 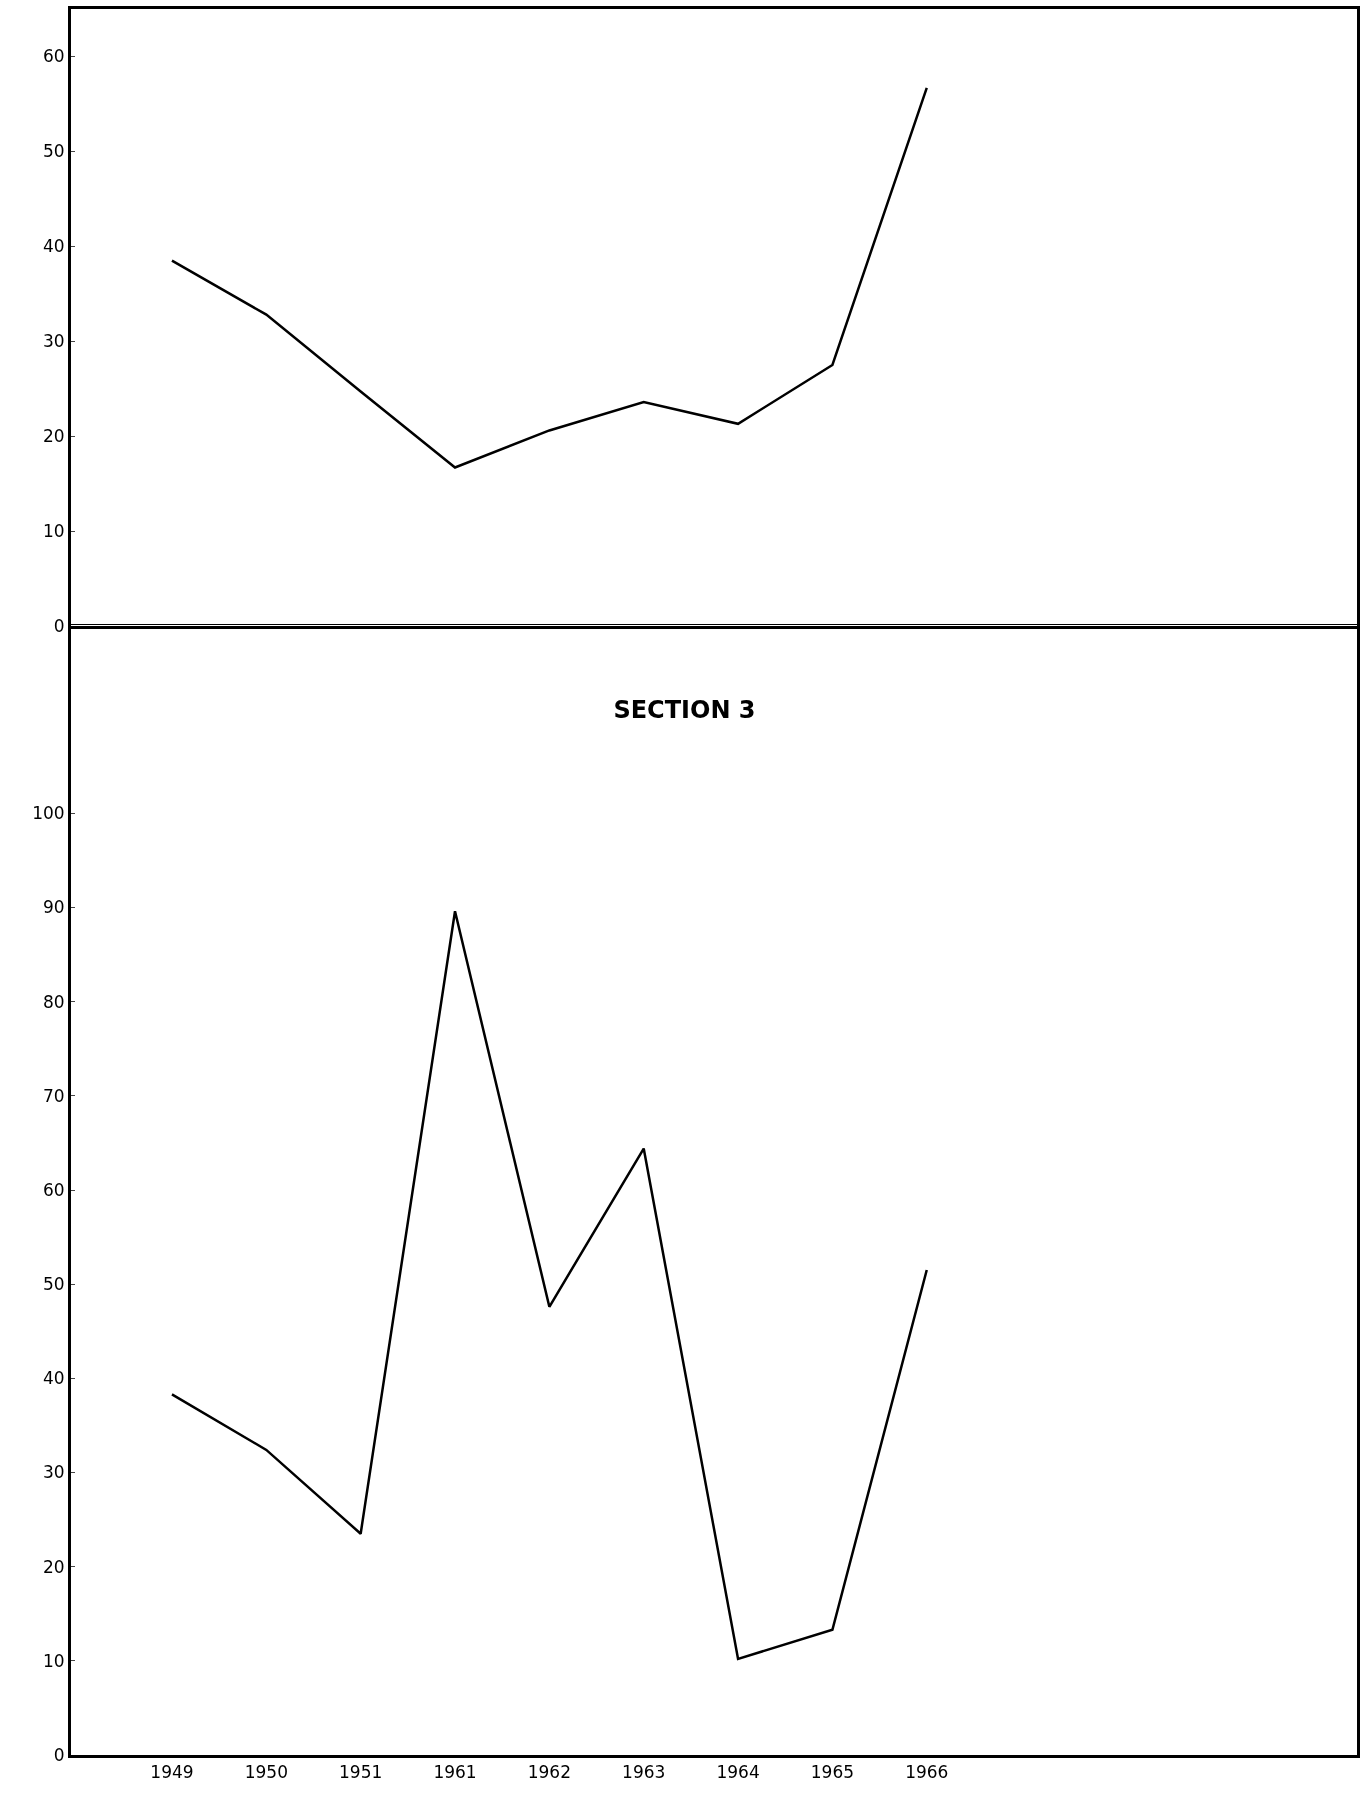 I want to click on x-tick-label: 1963, so click(x=644, y=1772).